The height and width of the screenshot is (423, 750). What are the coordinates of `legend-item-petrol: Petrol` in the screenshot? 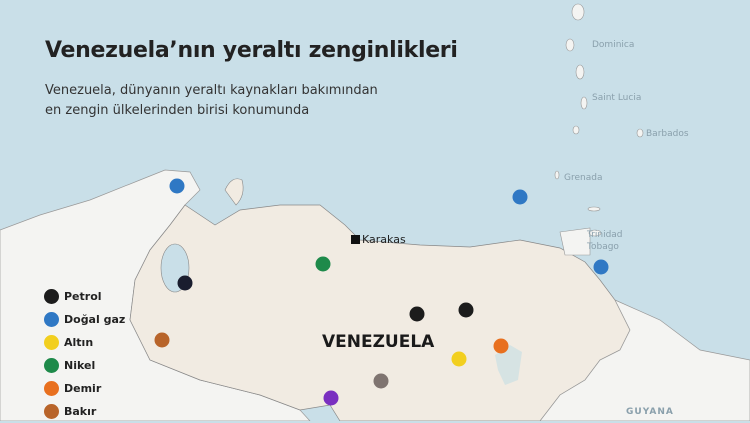 It's located at (84, 296).